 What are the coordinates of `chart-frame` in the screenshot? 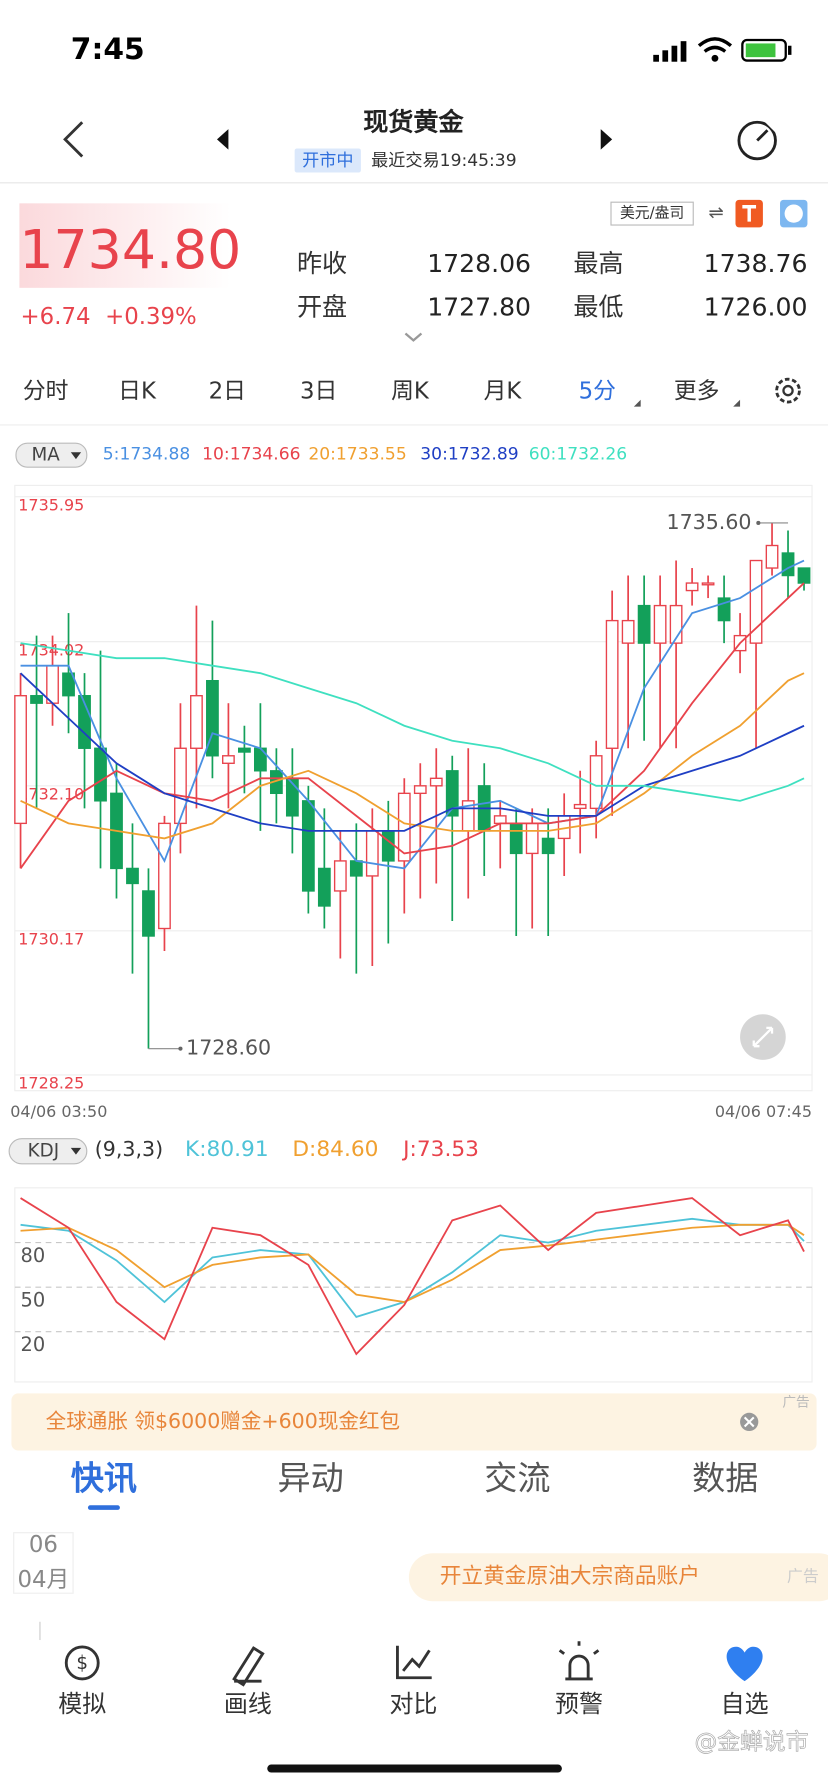 It's located at (413, 1285).